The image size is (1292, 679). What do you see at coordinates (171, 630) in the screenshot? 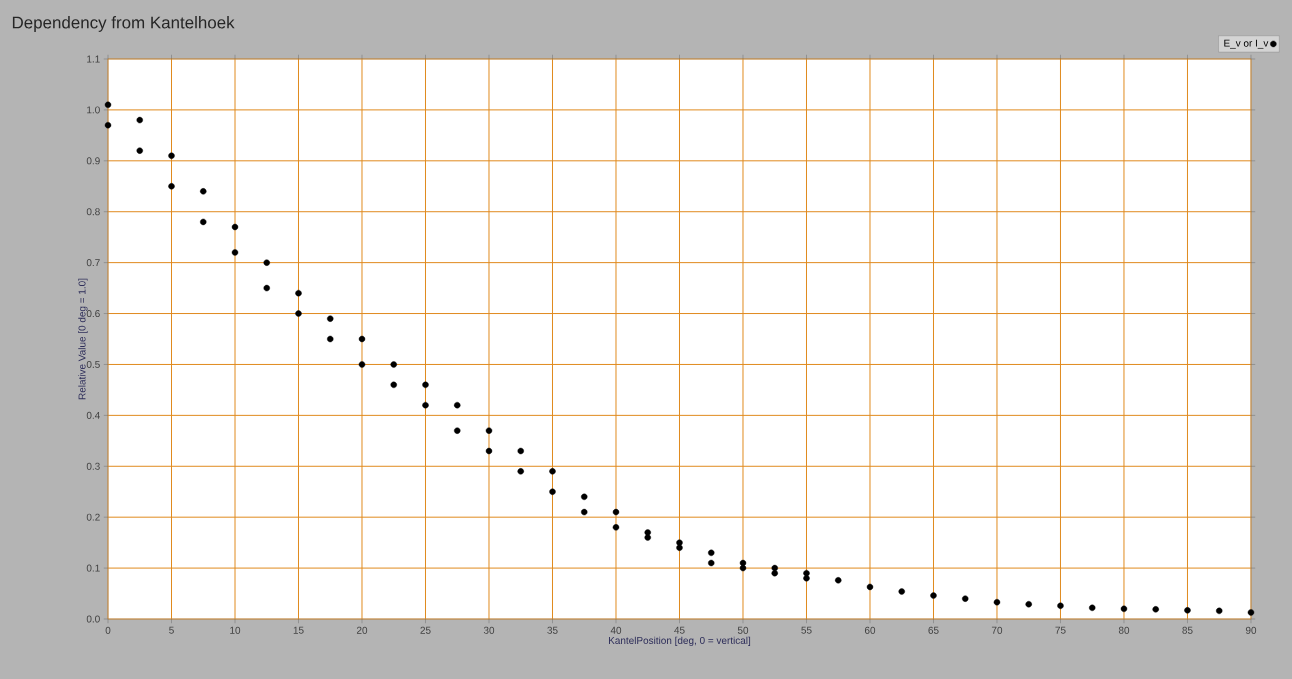
I see `x-tick-label: 5` at bounding box center [171, 630].